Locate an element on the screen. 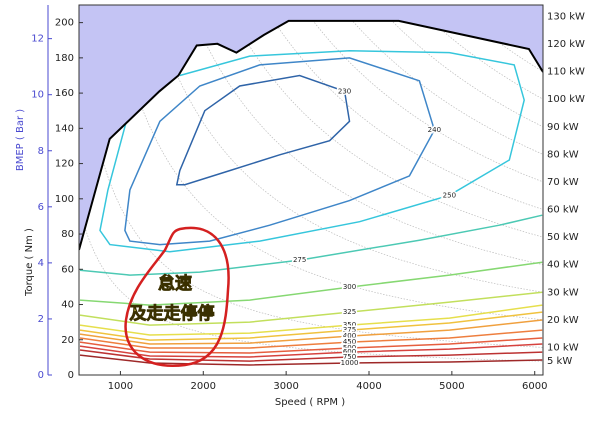 The width and height of the screenshot is (600, 429). y2-tick-label: 8 is located at coordinates (41, 151).